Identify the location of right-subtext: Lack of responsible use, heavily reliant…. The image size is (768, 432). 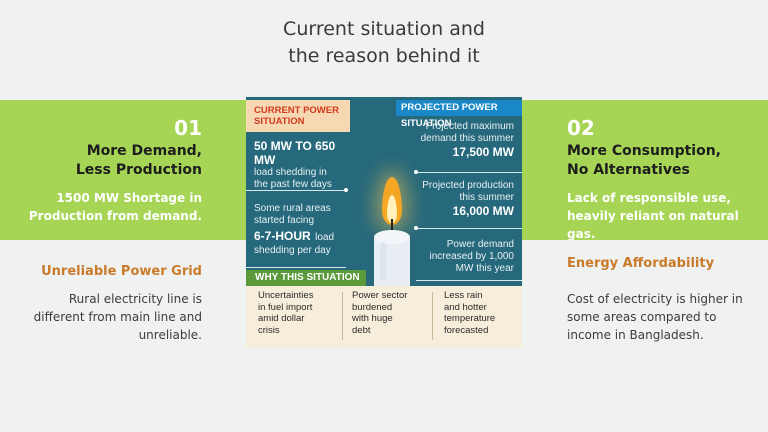
(667, 216).